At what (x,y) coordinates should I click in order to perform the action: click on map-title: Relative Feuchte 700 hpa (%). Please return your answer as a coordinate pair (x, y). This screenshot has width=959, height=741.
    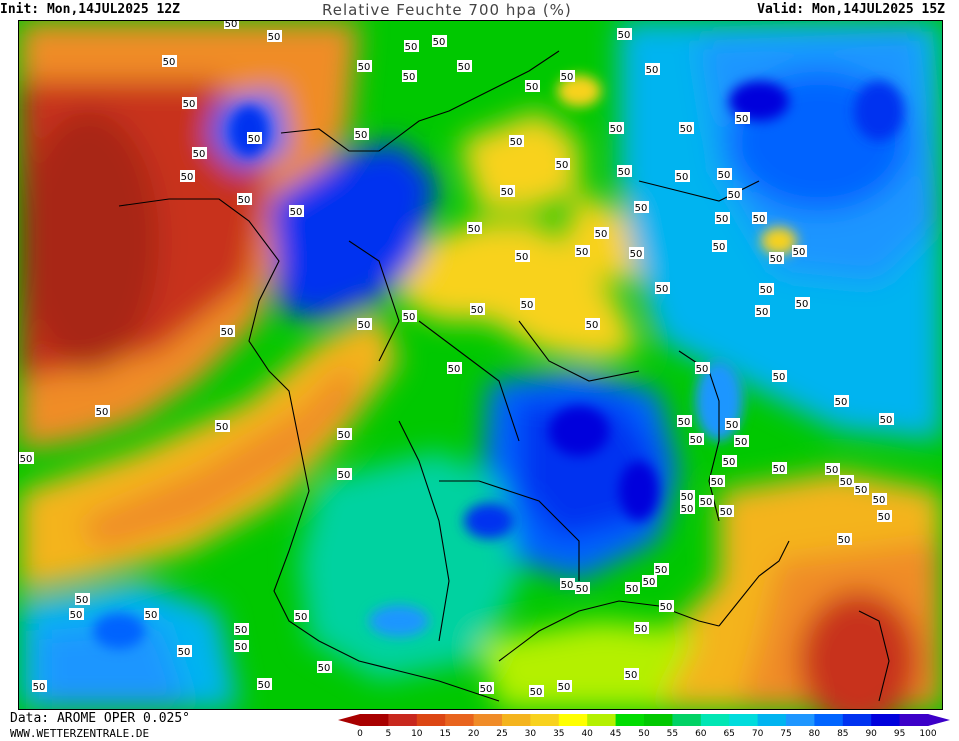
    Looking at the image, I should click on (447, 10).